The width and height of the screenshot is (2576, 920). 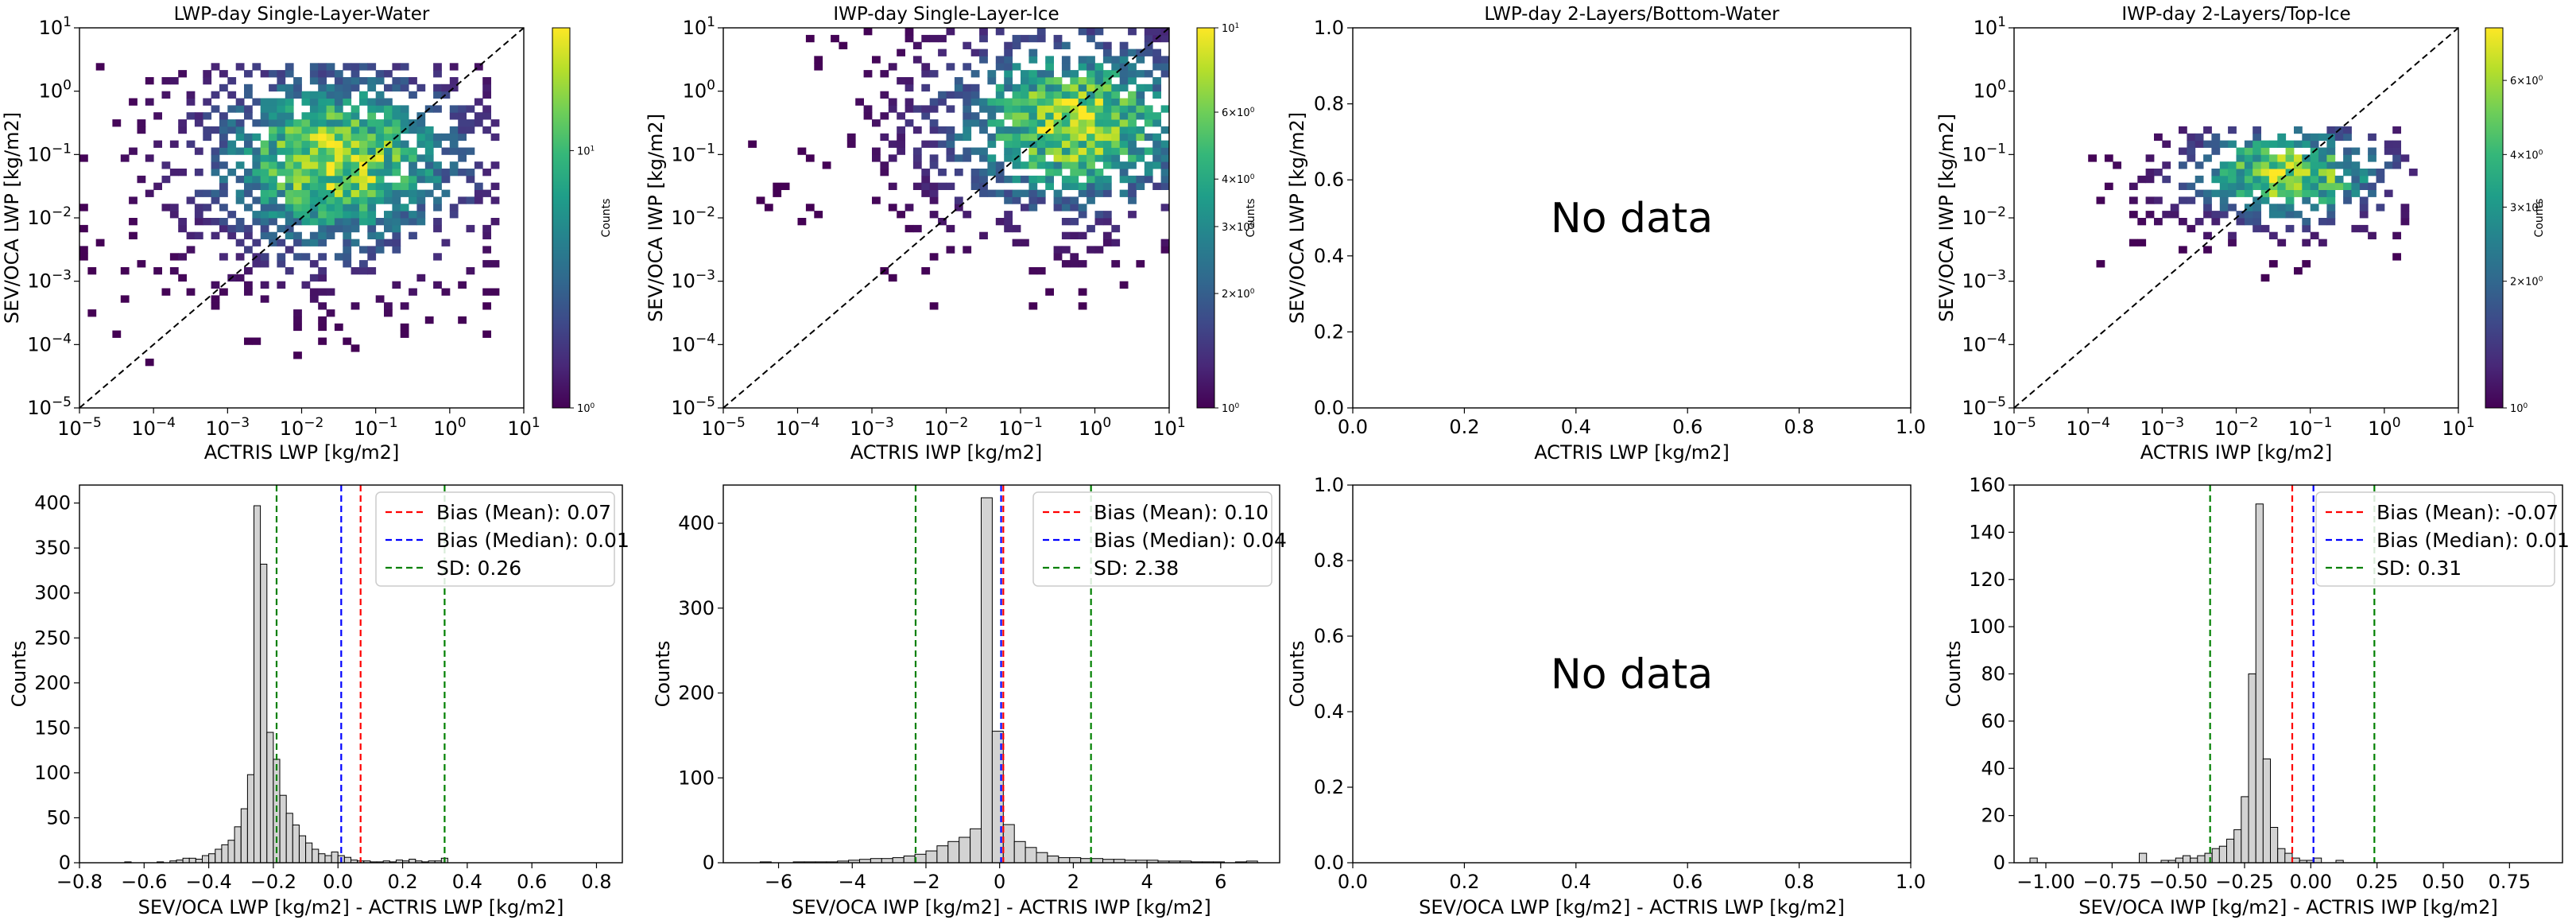 What do you see at coordinates (1008, 680) in the screenshot?
I see `histogram-bars` at bounding box center [1008, 680].